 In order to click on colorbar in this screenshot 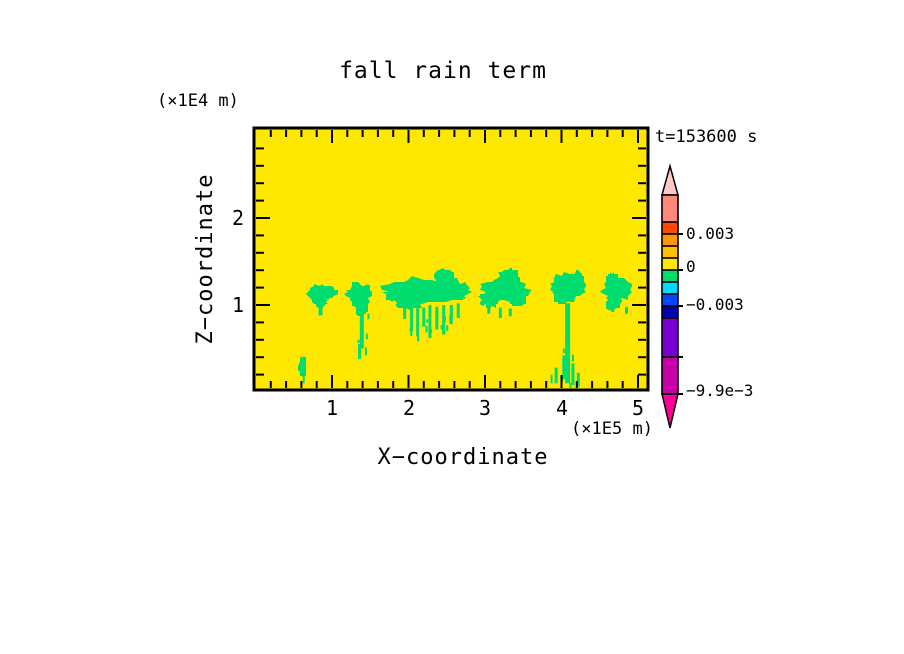, I will do `click(672, 296)`.